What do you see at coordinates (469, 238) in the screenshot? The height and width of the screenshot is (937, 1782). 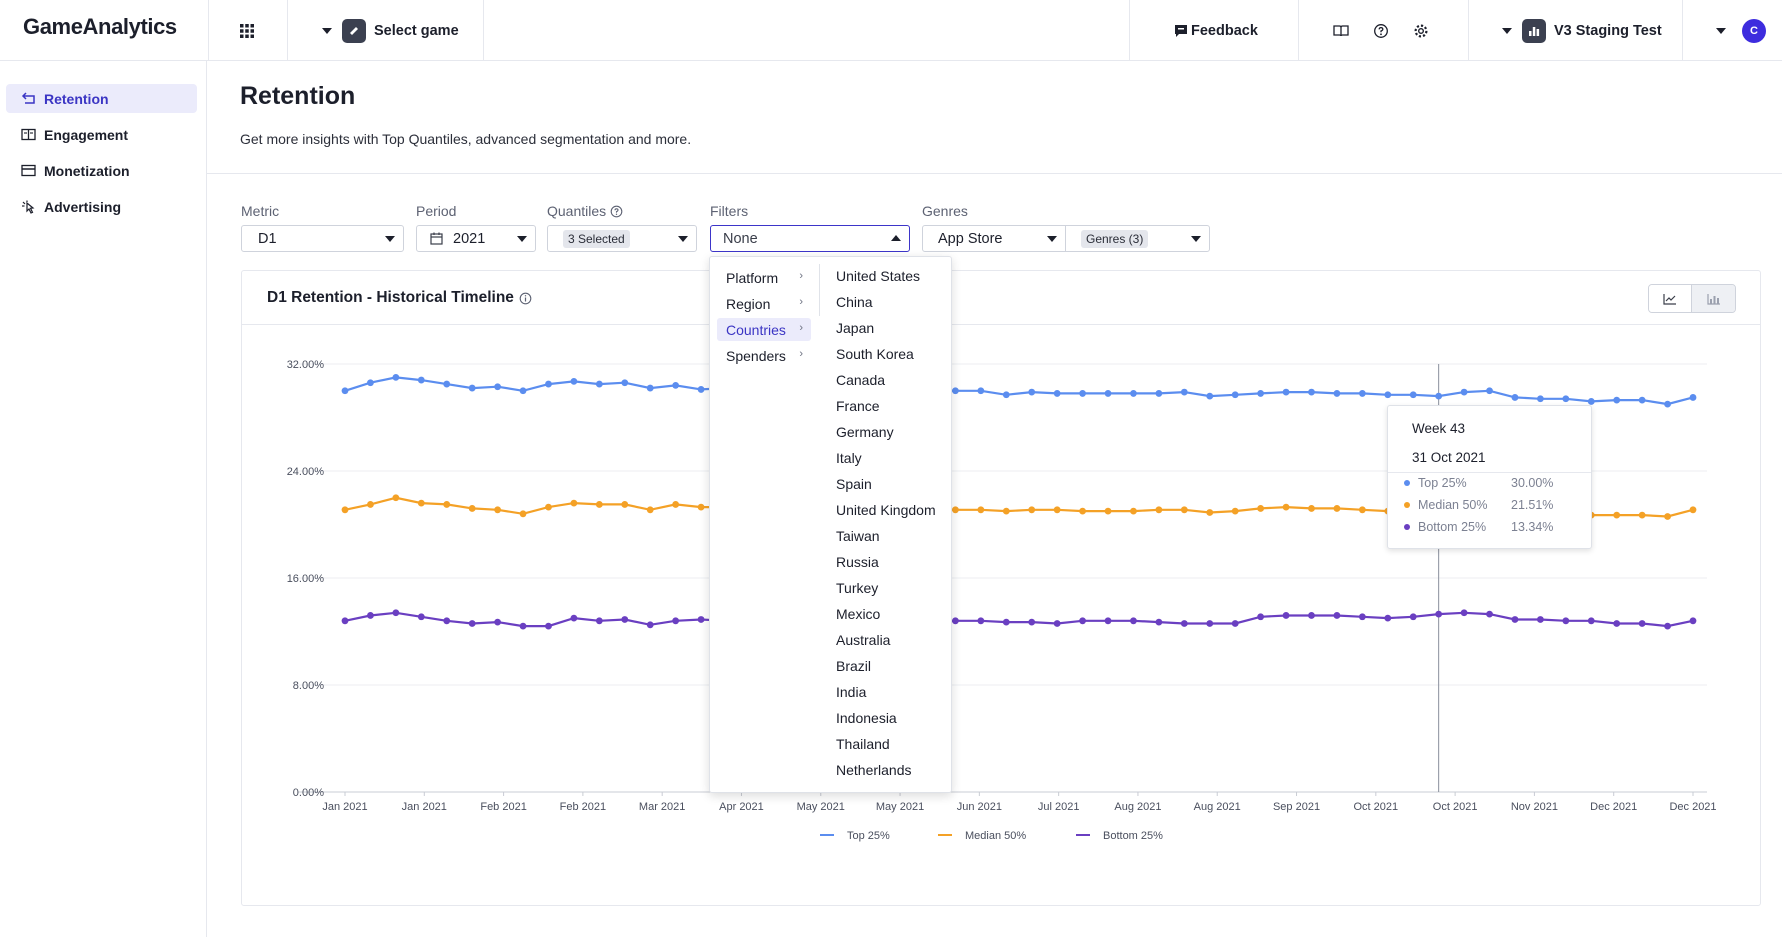 I see `period-value: 2021` at bounding box center [469, 238].